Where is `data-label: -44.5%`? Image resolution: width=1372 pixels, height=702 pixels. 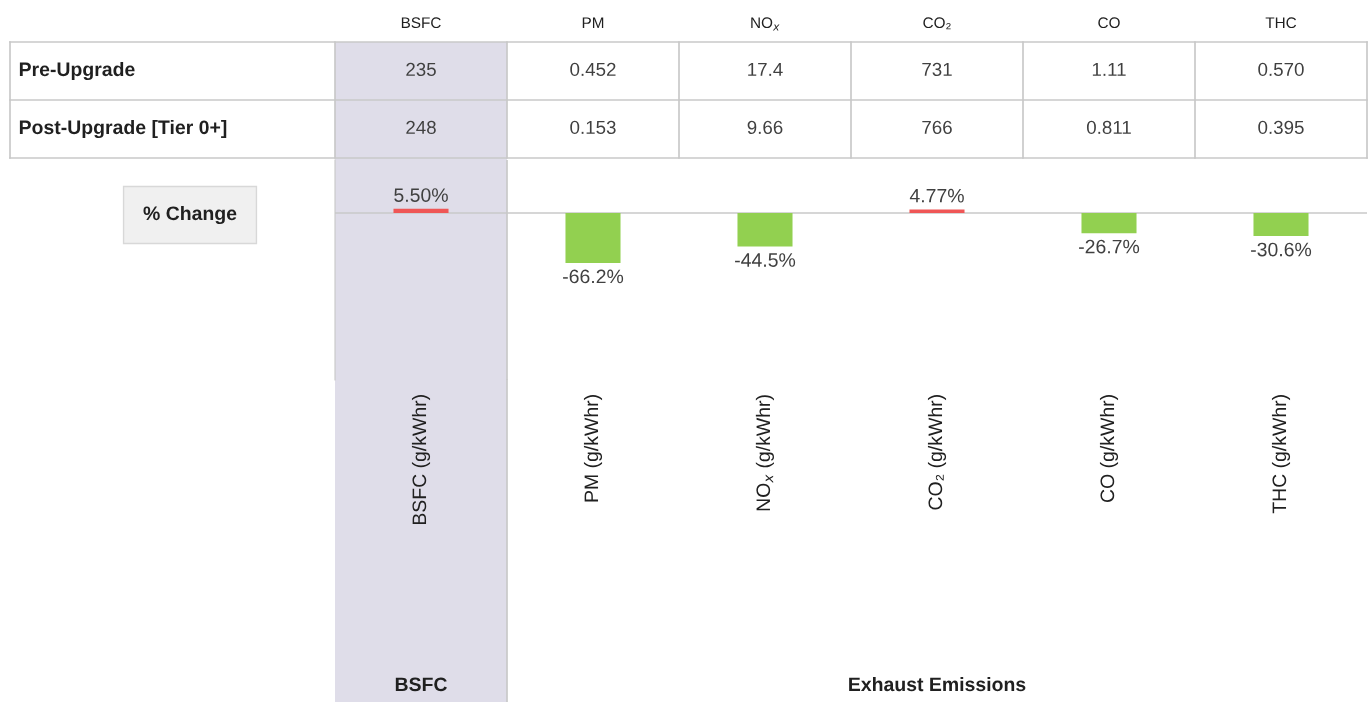
data-label: -44.5% is located at coordinates (765, 260).